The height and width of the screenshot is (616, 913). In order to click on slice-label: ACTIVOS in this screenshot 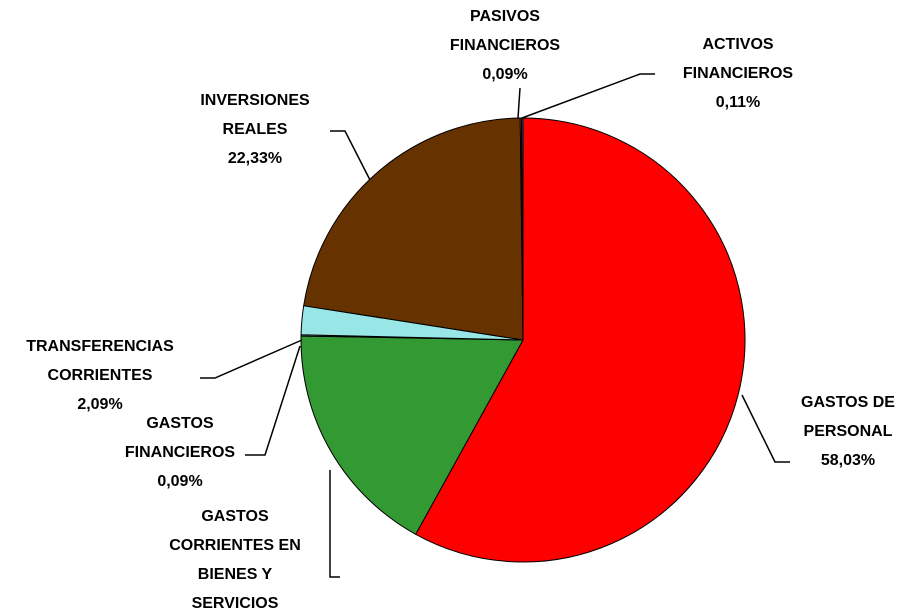, I will do `click(737, 44)`.